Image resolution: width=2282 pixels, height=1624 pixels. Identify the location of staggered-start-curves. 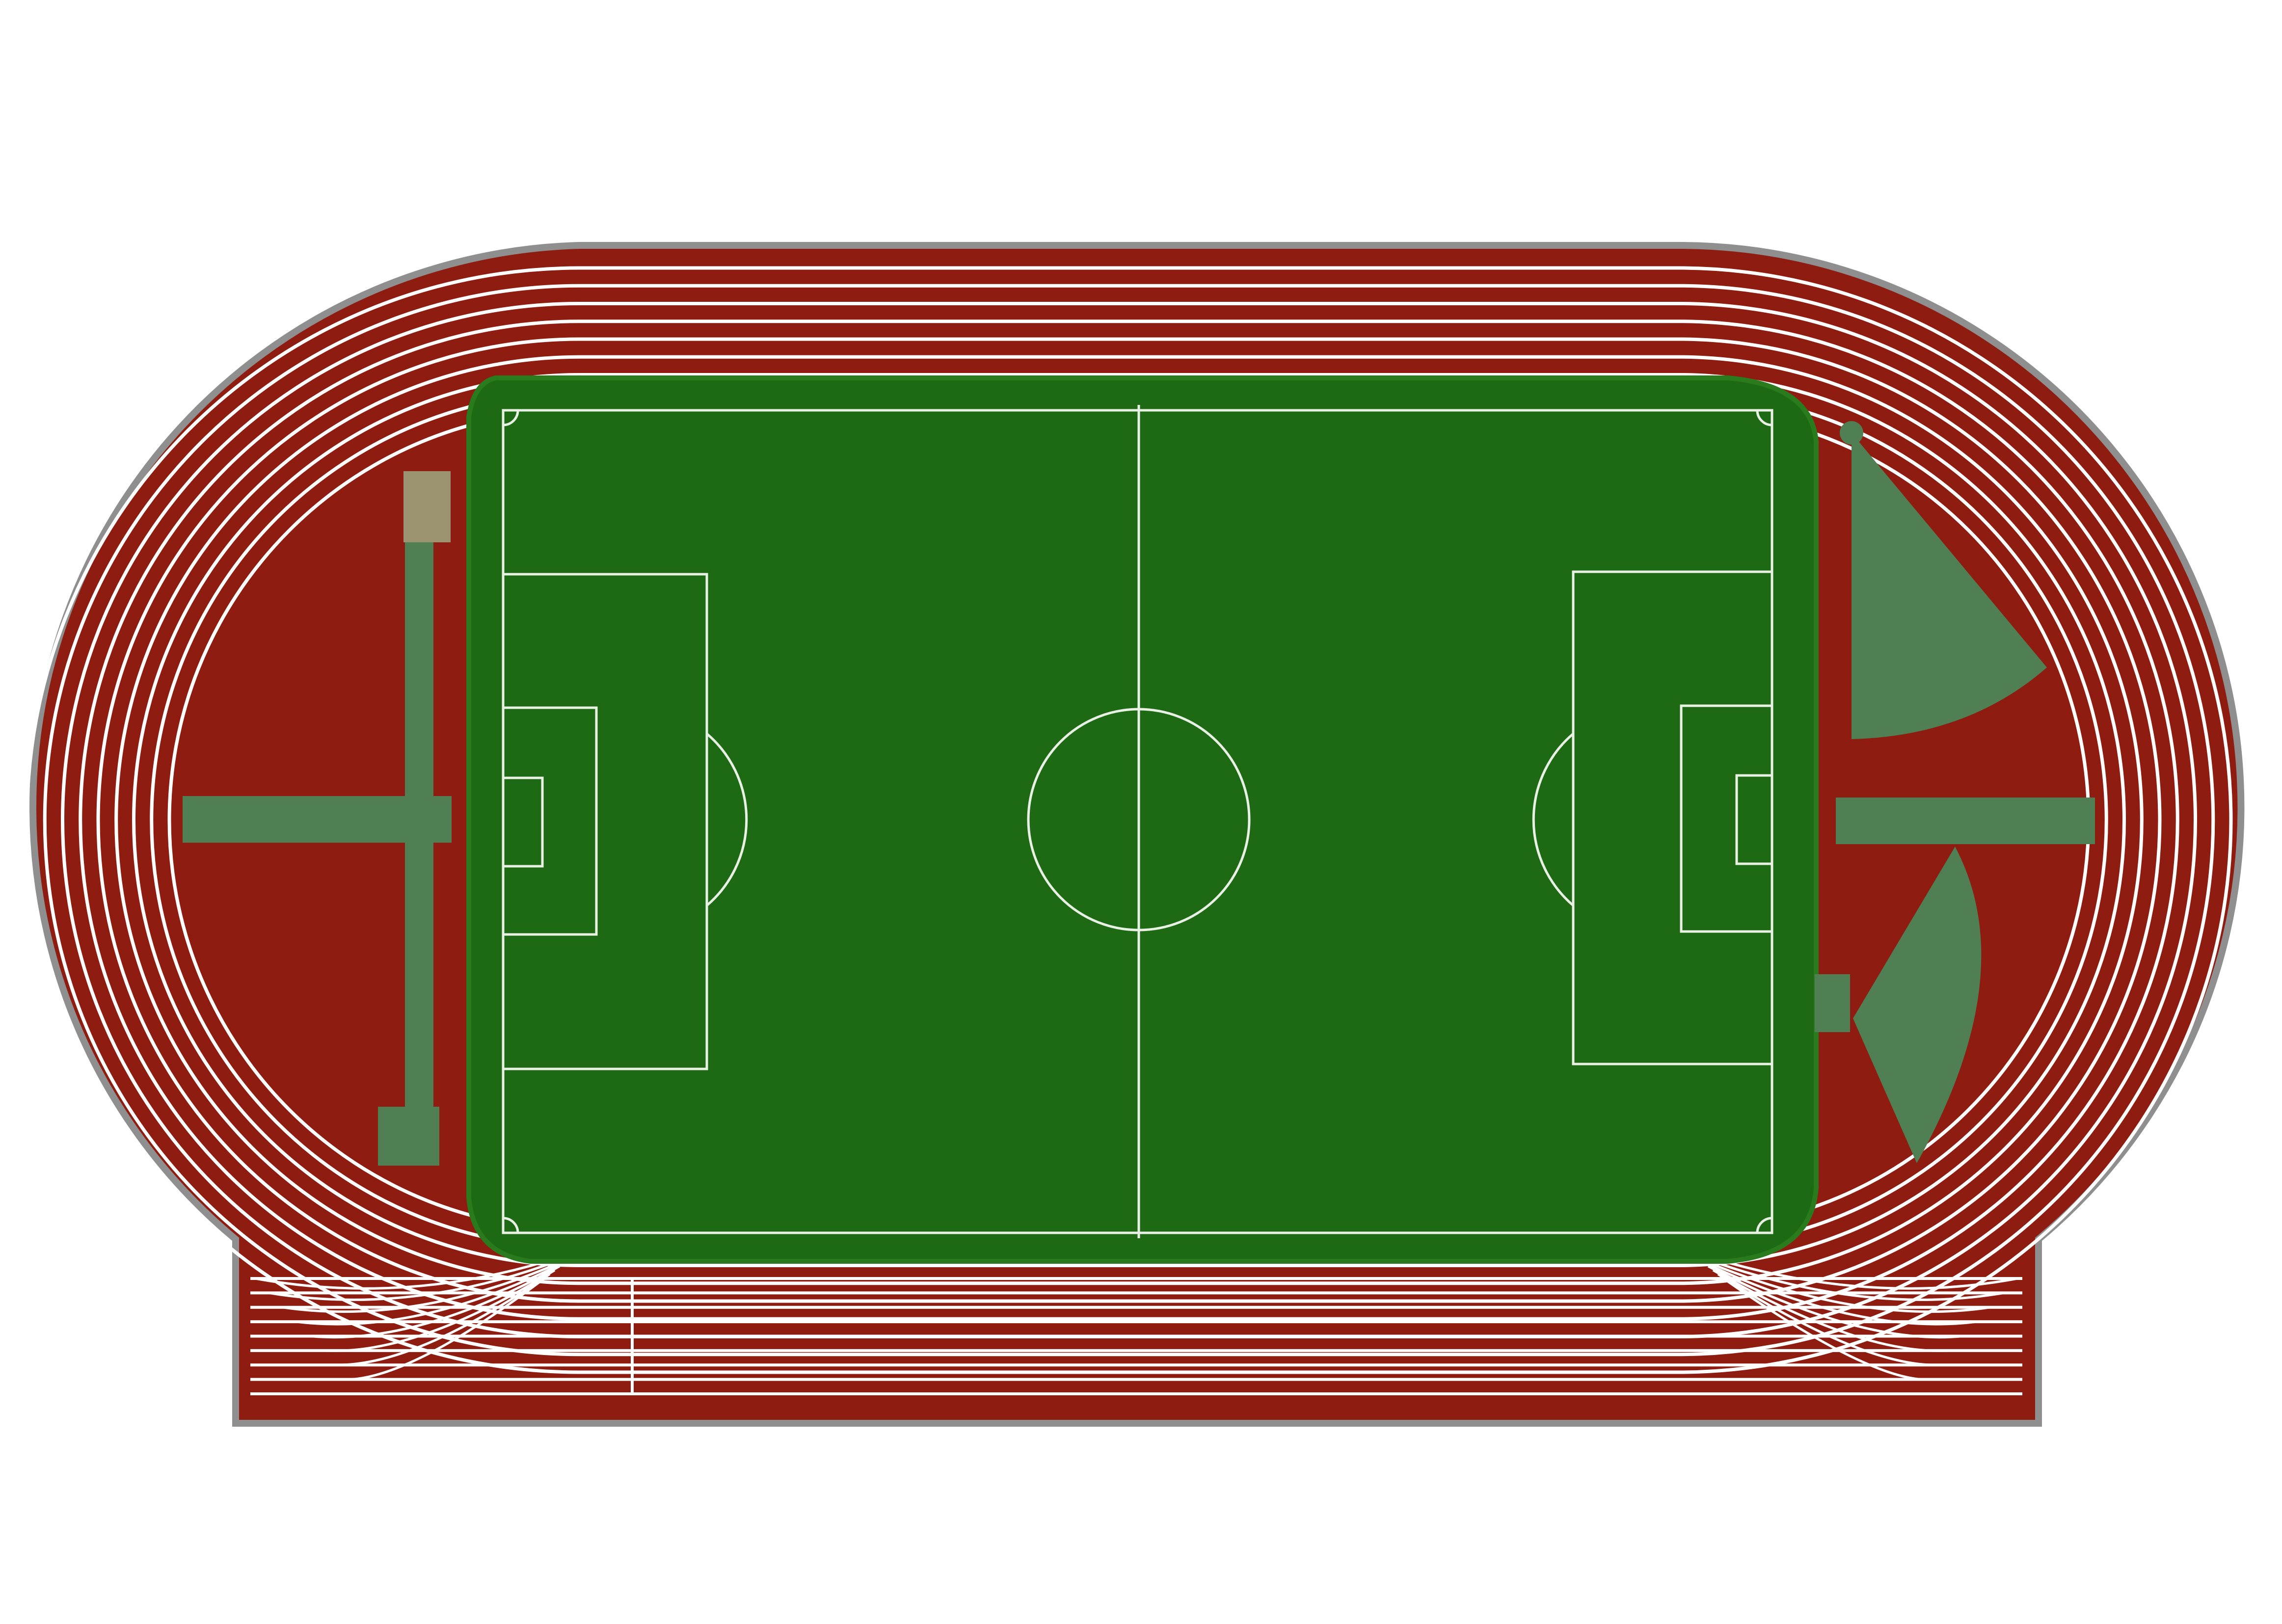
(1137, 1315).